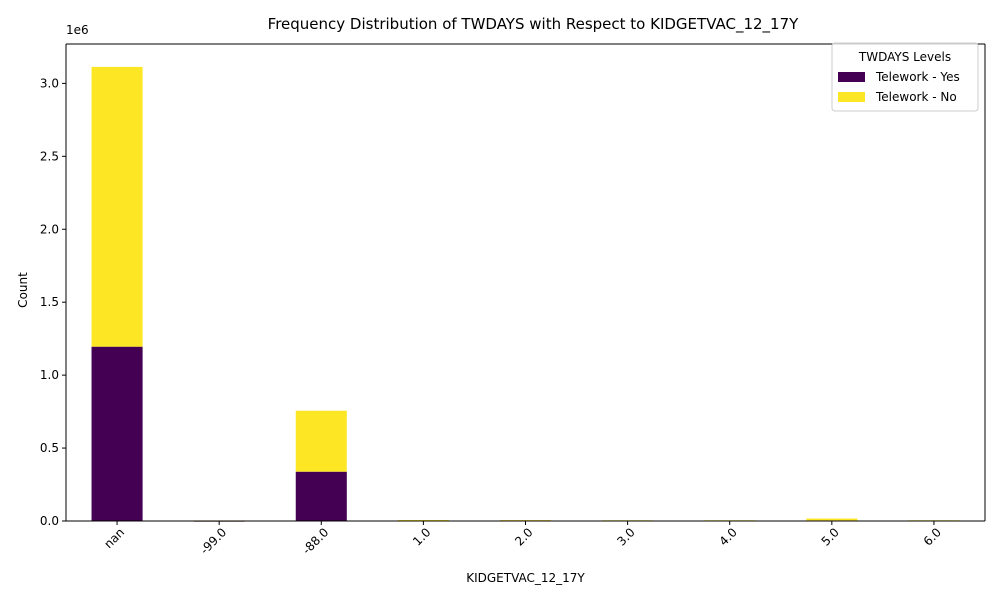 The height and width of the screenshot is (604, 1000). I want to click on x-tick-label: -88.0, so click(316, 541).